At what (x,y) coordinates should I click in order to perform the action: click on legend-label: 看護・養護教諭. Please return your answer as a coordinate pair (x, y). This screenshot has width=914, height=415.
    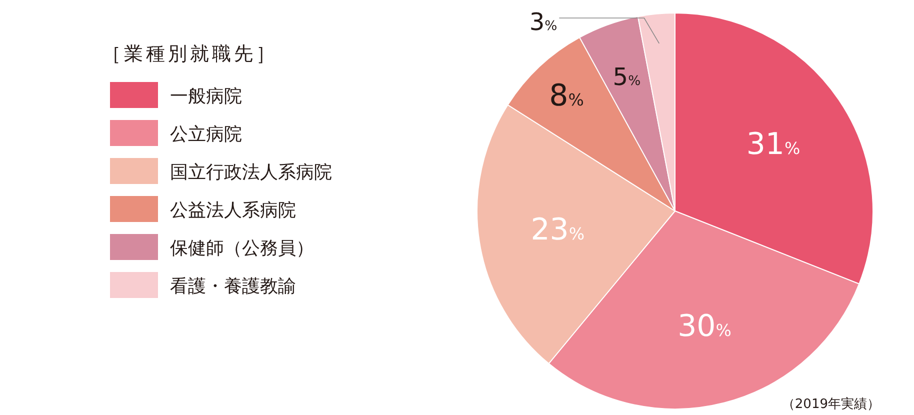
    Looking at the image, I should click on (233, 286).